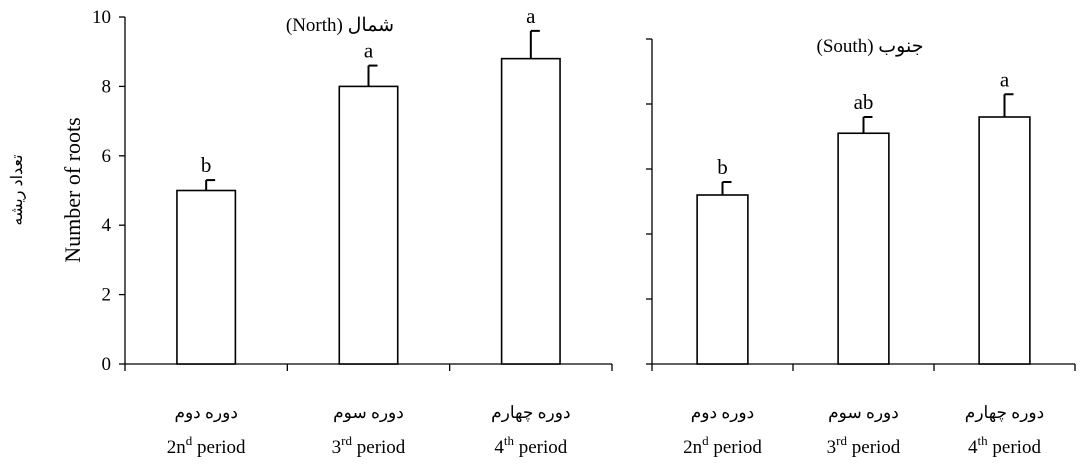  What do you see at coordinates (72, 189) in the screenshot?
I see `y-axis-label: Number of roots` at bounding box center [72, 189].